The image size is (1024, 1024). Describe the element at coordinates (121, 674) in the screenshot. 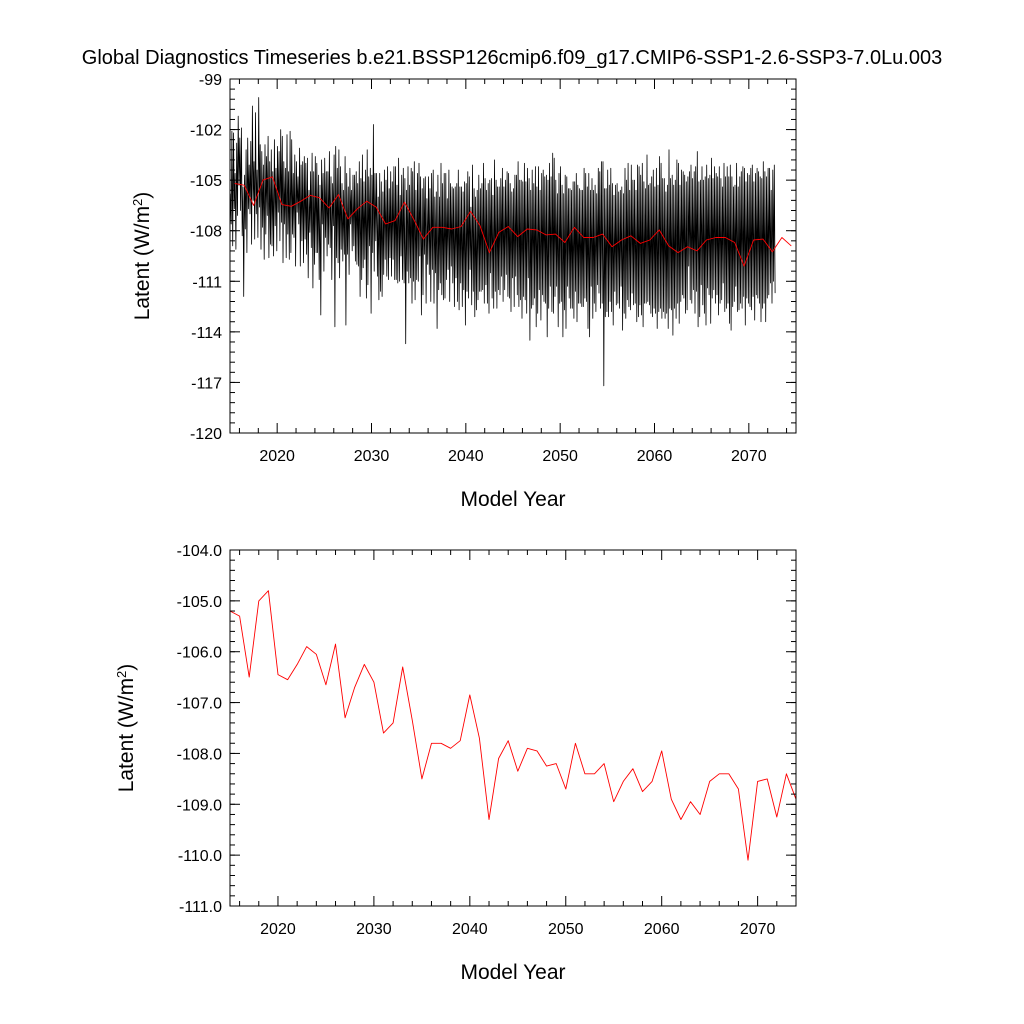

I see `bottom-panel-y-title-sup: 2` at that location.